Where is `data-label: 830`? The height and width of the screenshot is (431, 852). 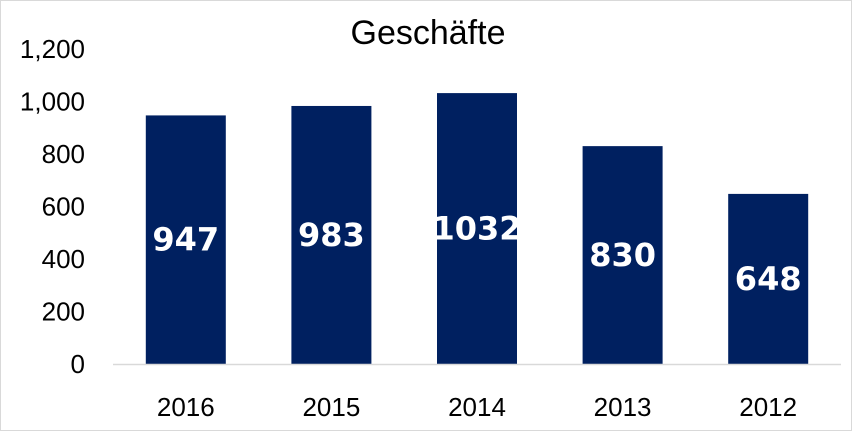 data-label: 830 is located at coordinates (622, 255).